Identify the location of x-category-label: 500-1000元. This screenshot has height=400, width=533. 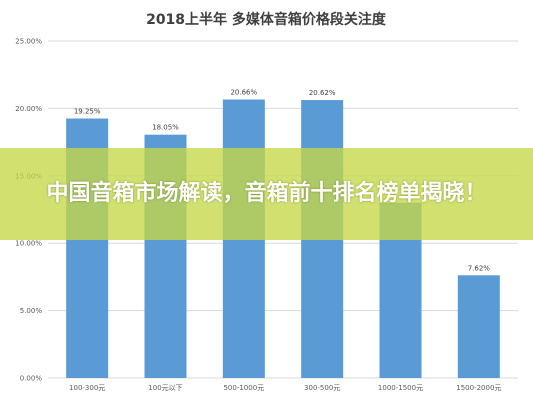
(243, 388).